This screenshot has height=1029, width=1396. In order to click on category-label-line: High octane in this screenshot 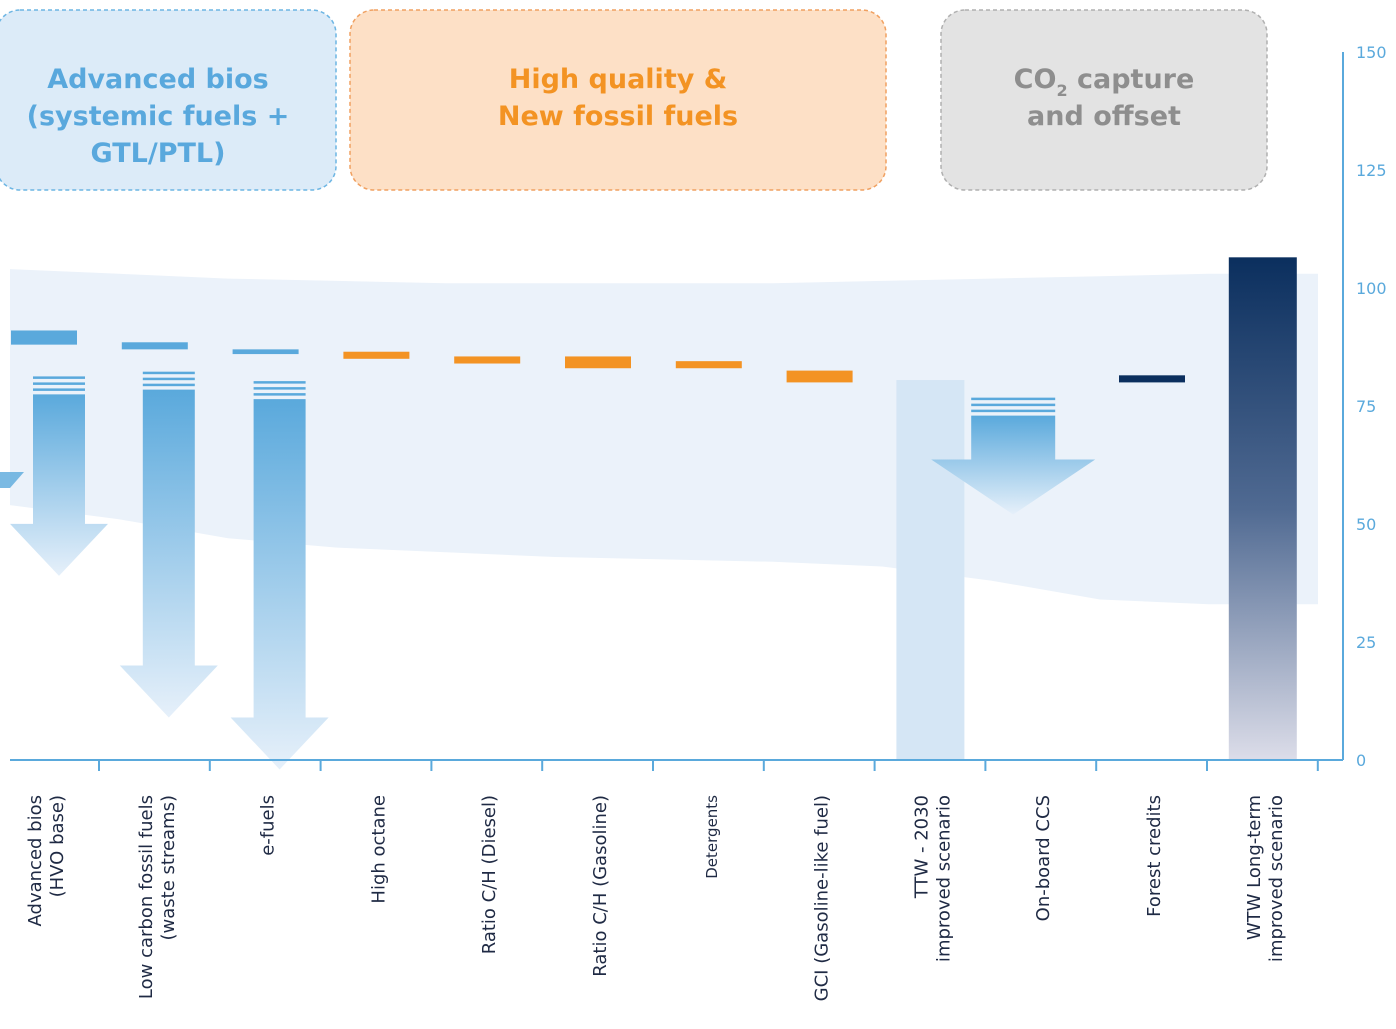, I will do `click(378, 849)`.